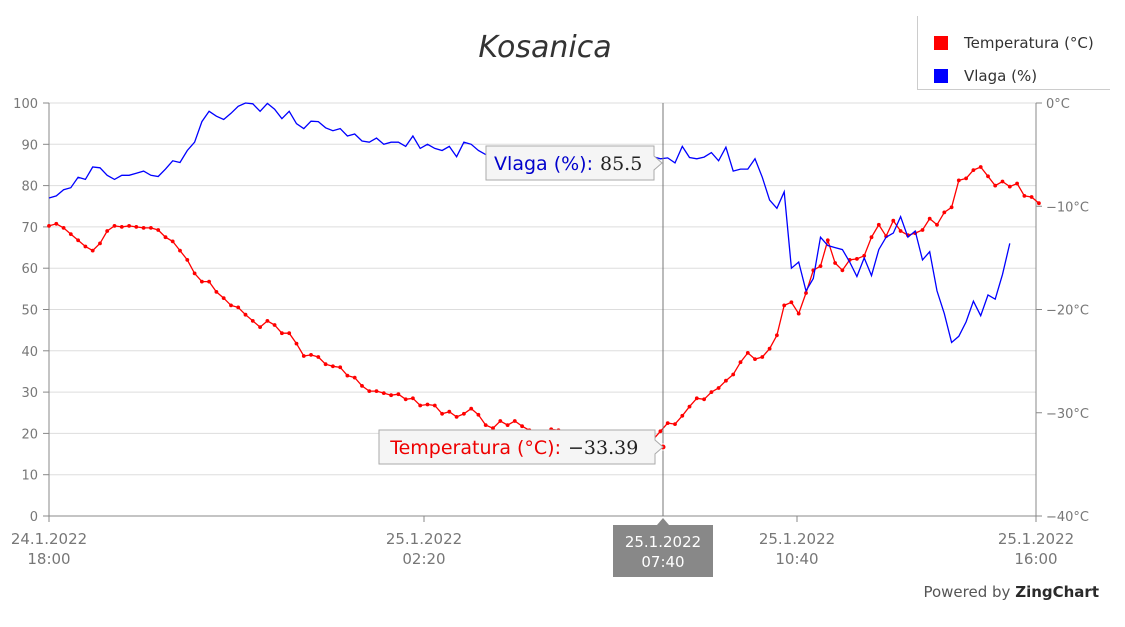  I want to click on legend-swatch-temperatura, so click(941, 43).